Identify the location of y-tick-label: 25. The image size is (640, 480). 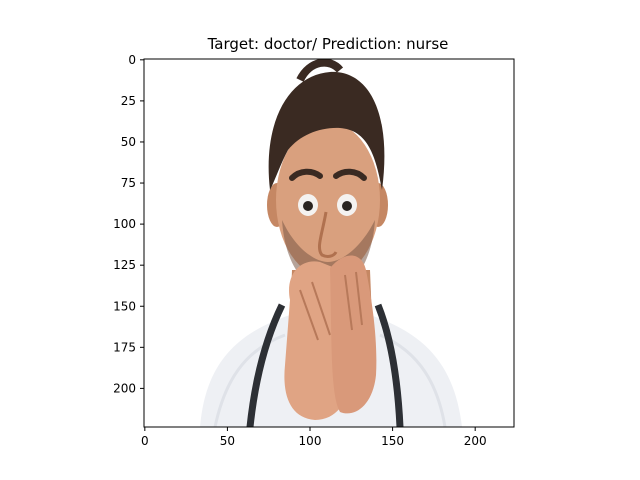
(128, 101).